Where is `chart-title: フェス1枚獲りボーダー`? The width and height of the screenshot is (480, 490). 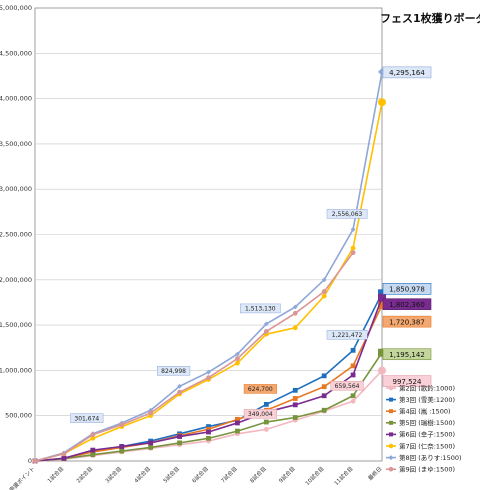 chart-title: フェス1枚獲りボーダー is located at coordinates (430, 18).